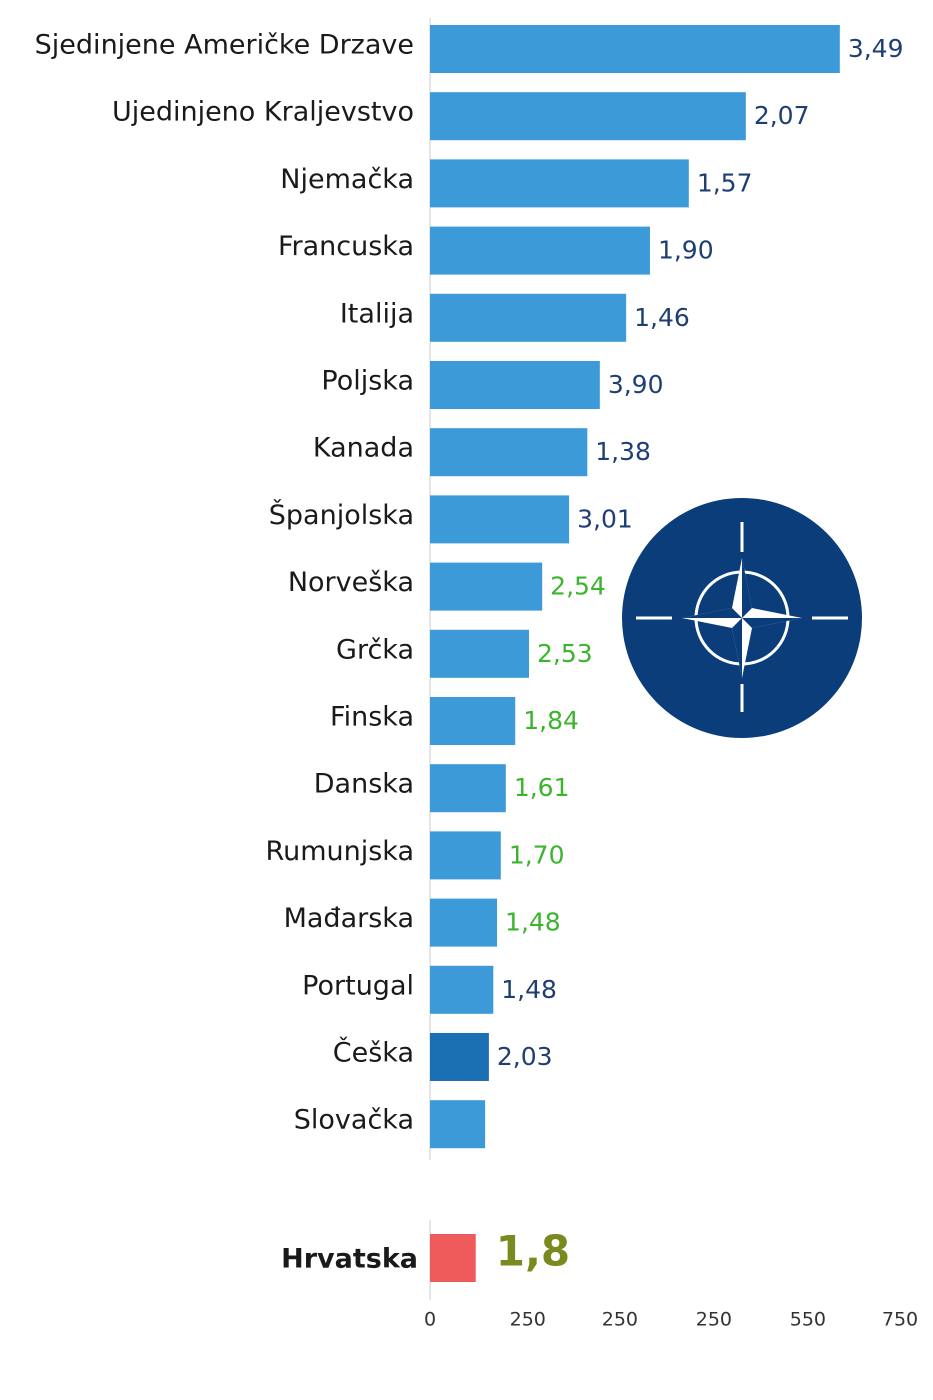 The image size is (933, 1400). What do you see at coordinates (578, 586) in the screenshot?
I see `value-label: 2,54` at bounding box center [578, 586].